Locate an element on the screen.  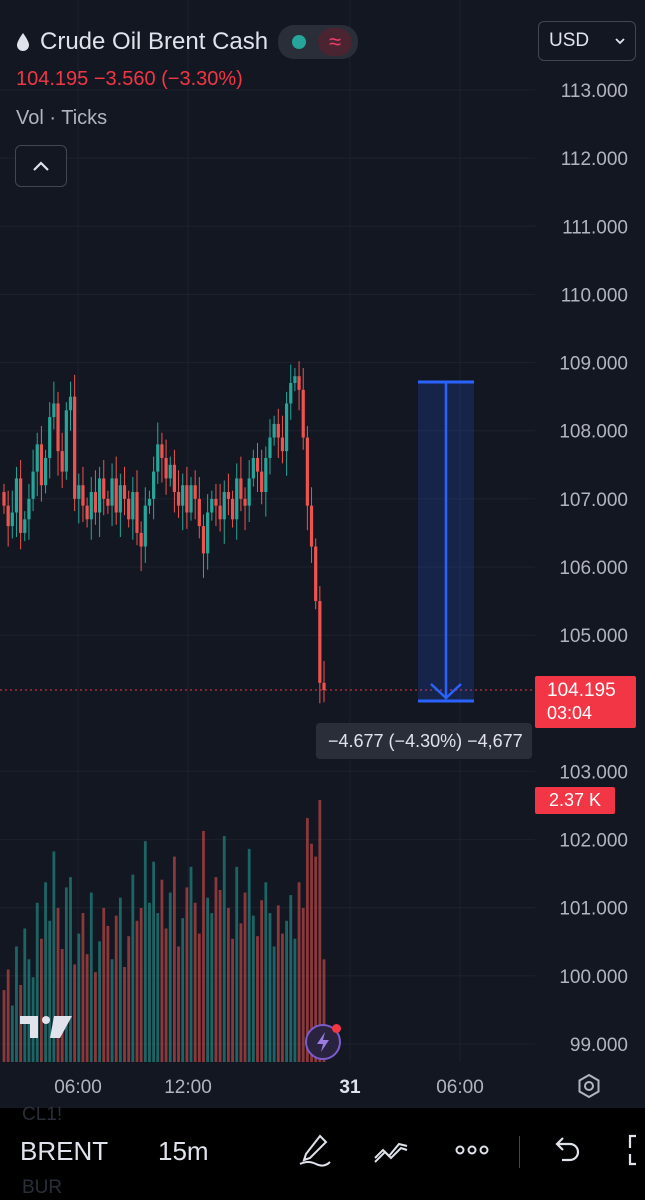
collapse-legend-button is located at coordinates (41, 166).